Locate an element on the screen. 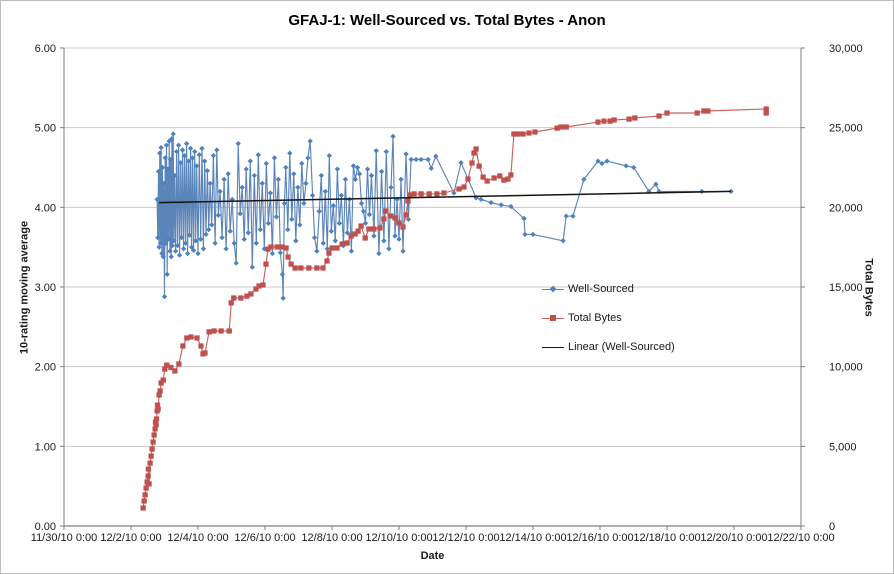 This screenshot has width=894, height=574. linear-trendline-swatch-icon is located at coordinates (553, 347).